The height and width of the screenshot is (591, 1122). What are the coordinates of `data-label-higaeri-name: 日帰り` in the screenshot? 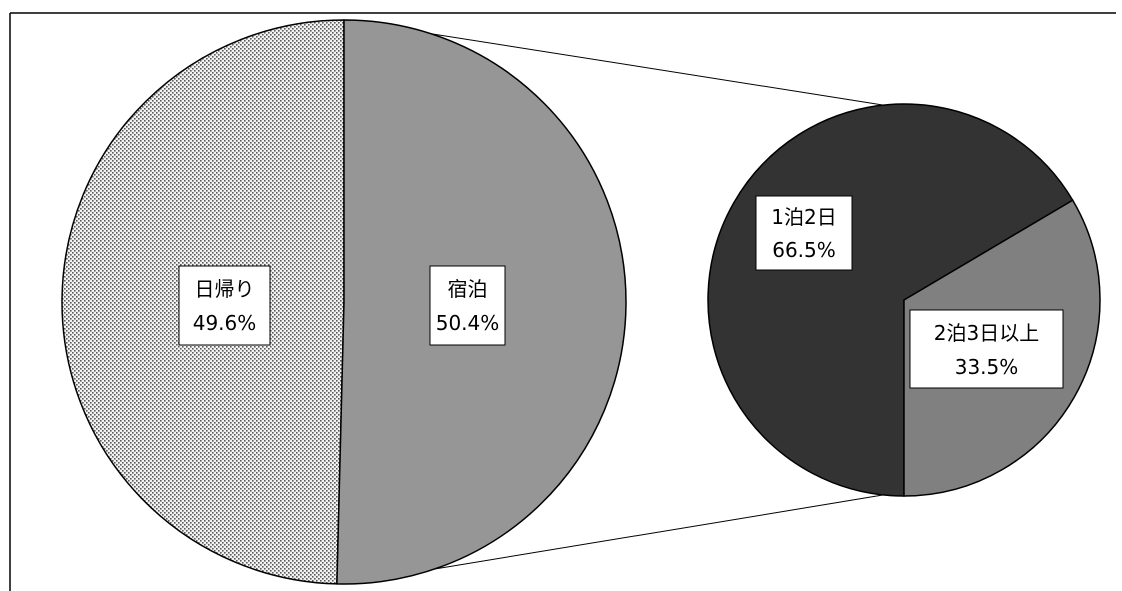 It's located at (225, 289).